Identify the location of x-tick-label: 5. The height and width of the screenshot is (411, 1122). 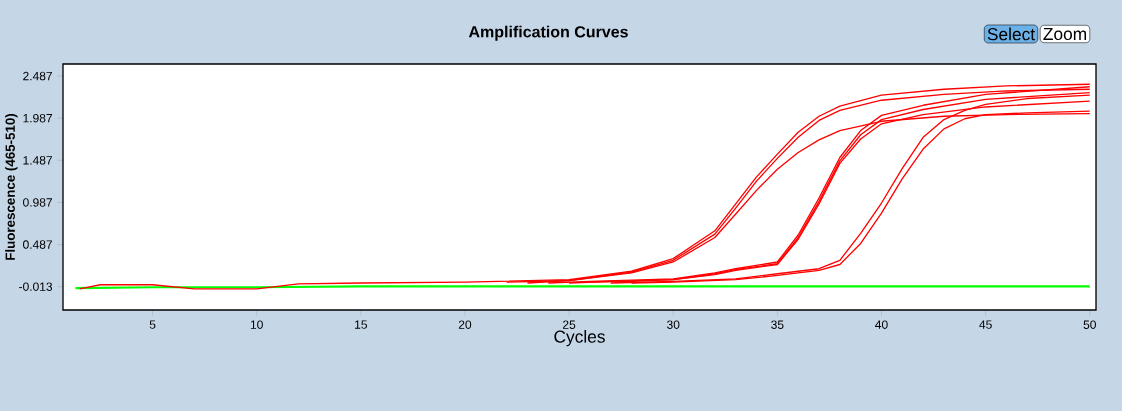
(152, 324).